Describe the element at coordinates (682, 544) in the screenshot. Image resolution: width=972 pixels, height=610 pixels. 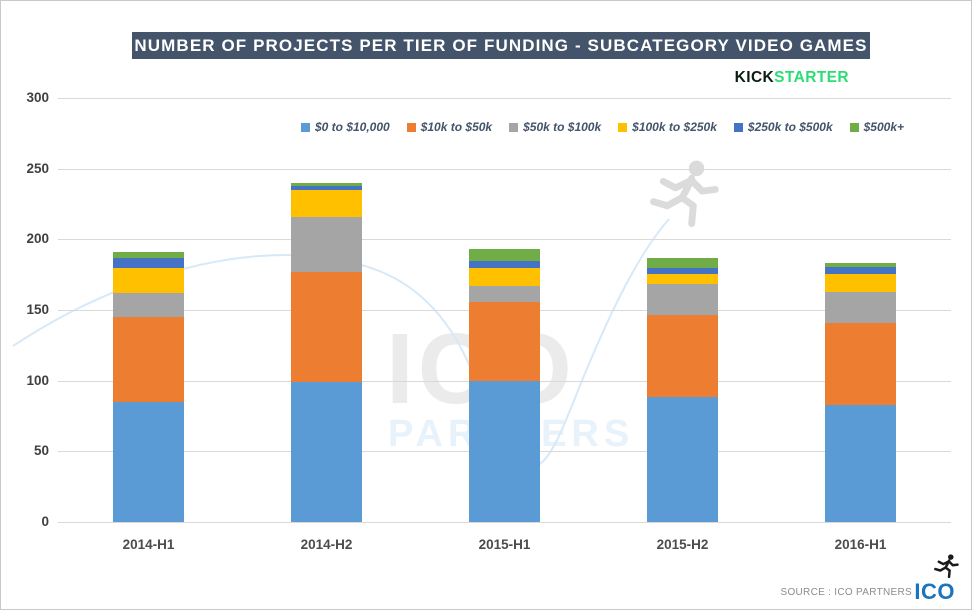
I see `x-tick-label: 2015-H2` at that location.